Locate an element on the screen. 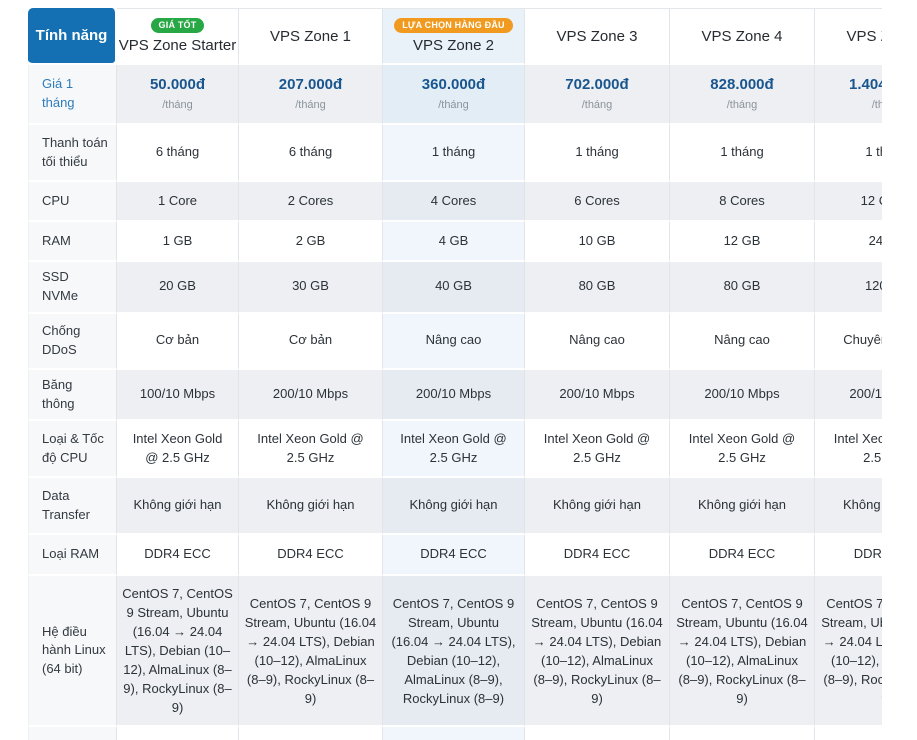  feature-label: Chống DDoS is located at coordinates (72, 341).